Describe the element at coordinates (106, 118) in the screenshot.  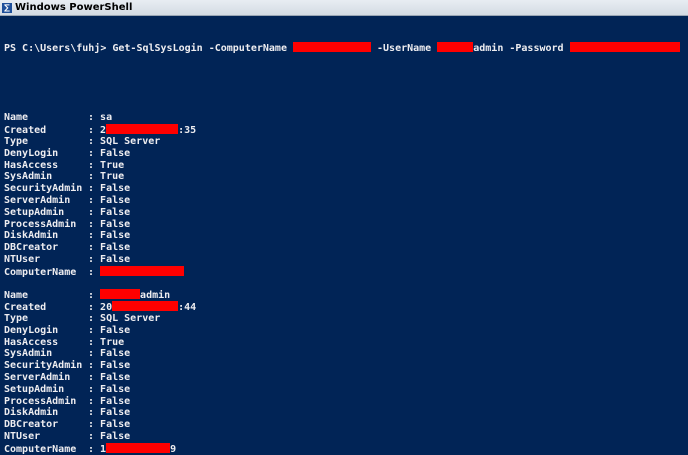
I see `property-value: sa` at that location.